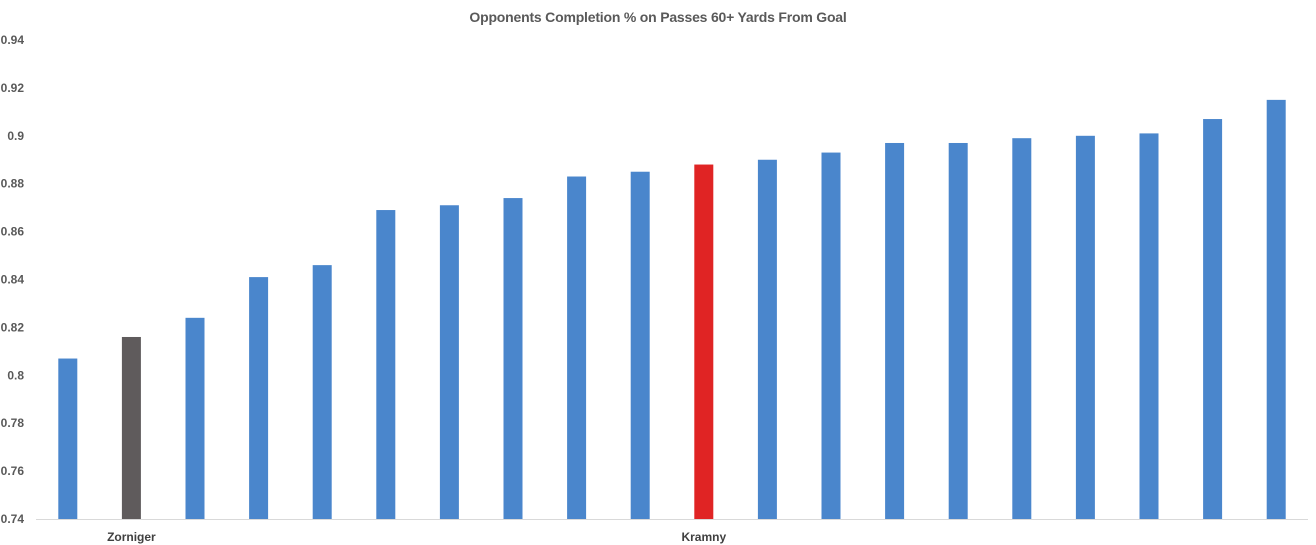 The width and height of the screenshot is (1316, 545). I want to click on y-tick-label: 0.88, so click(13, 184).